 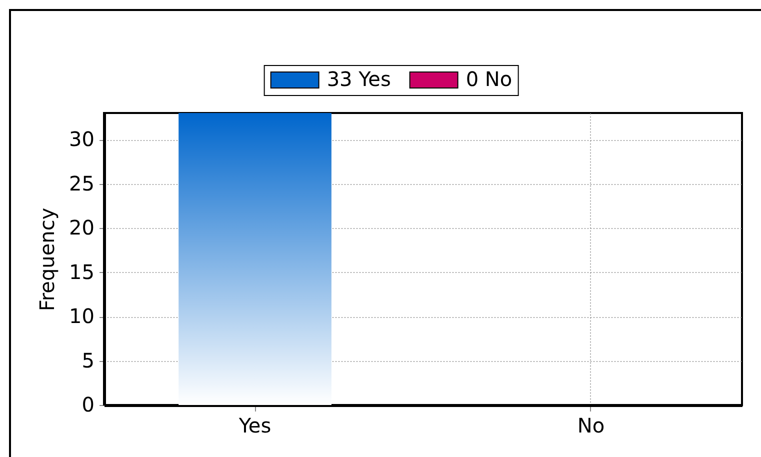 I want to click on y-tick-label: 5, so click(x=88, y=360).